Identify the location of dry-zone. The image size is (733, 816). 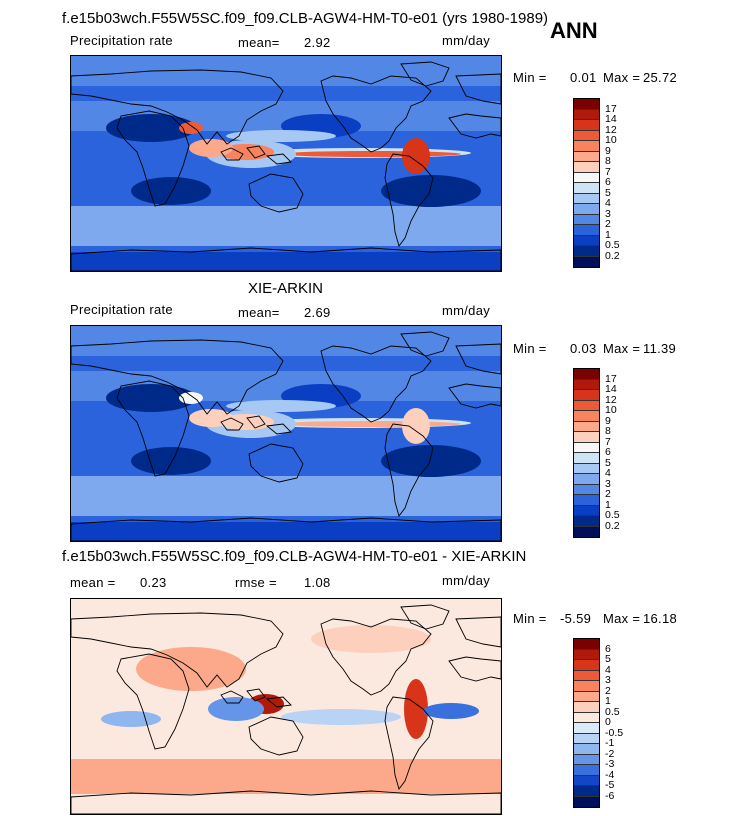
(151, 128).